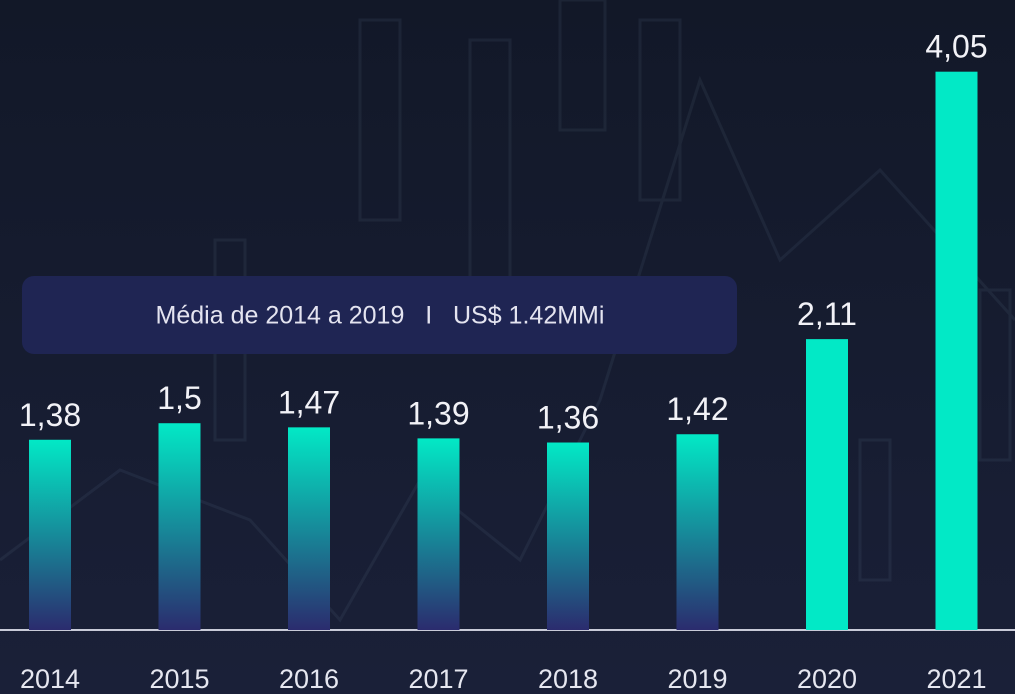 This screenshot has height=694, width=1015. I want to click on value-label: 1,36, so click(568, 418).